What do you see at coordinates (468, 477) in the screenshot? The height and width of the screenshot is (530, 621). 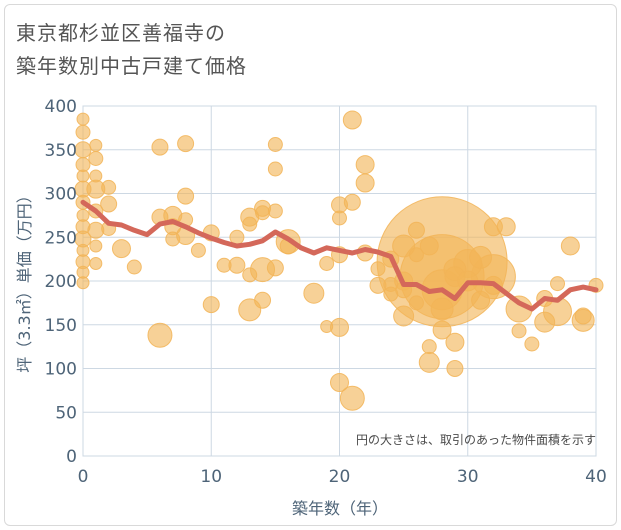 I see `x-tick-label: 30` at bounding box center [468, 477].